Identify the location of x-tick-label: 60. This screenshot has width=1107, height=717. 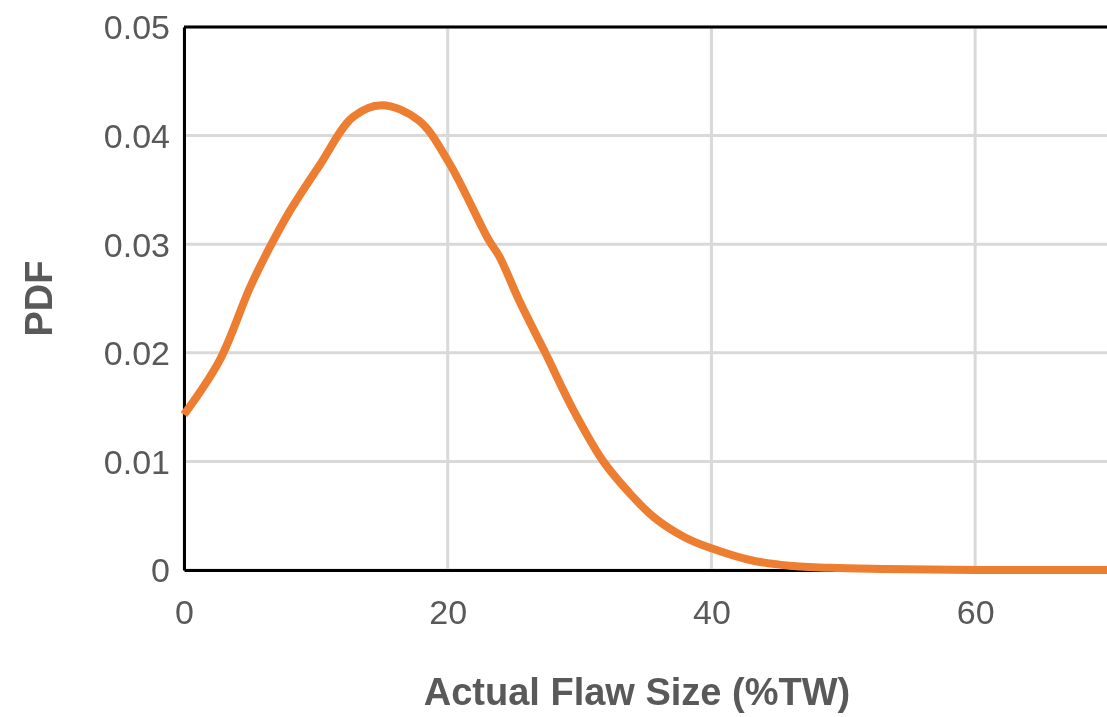
(975, 612).